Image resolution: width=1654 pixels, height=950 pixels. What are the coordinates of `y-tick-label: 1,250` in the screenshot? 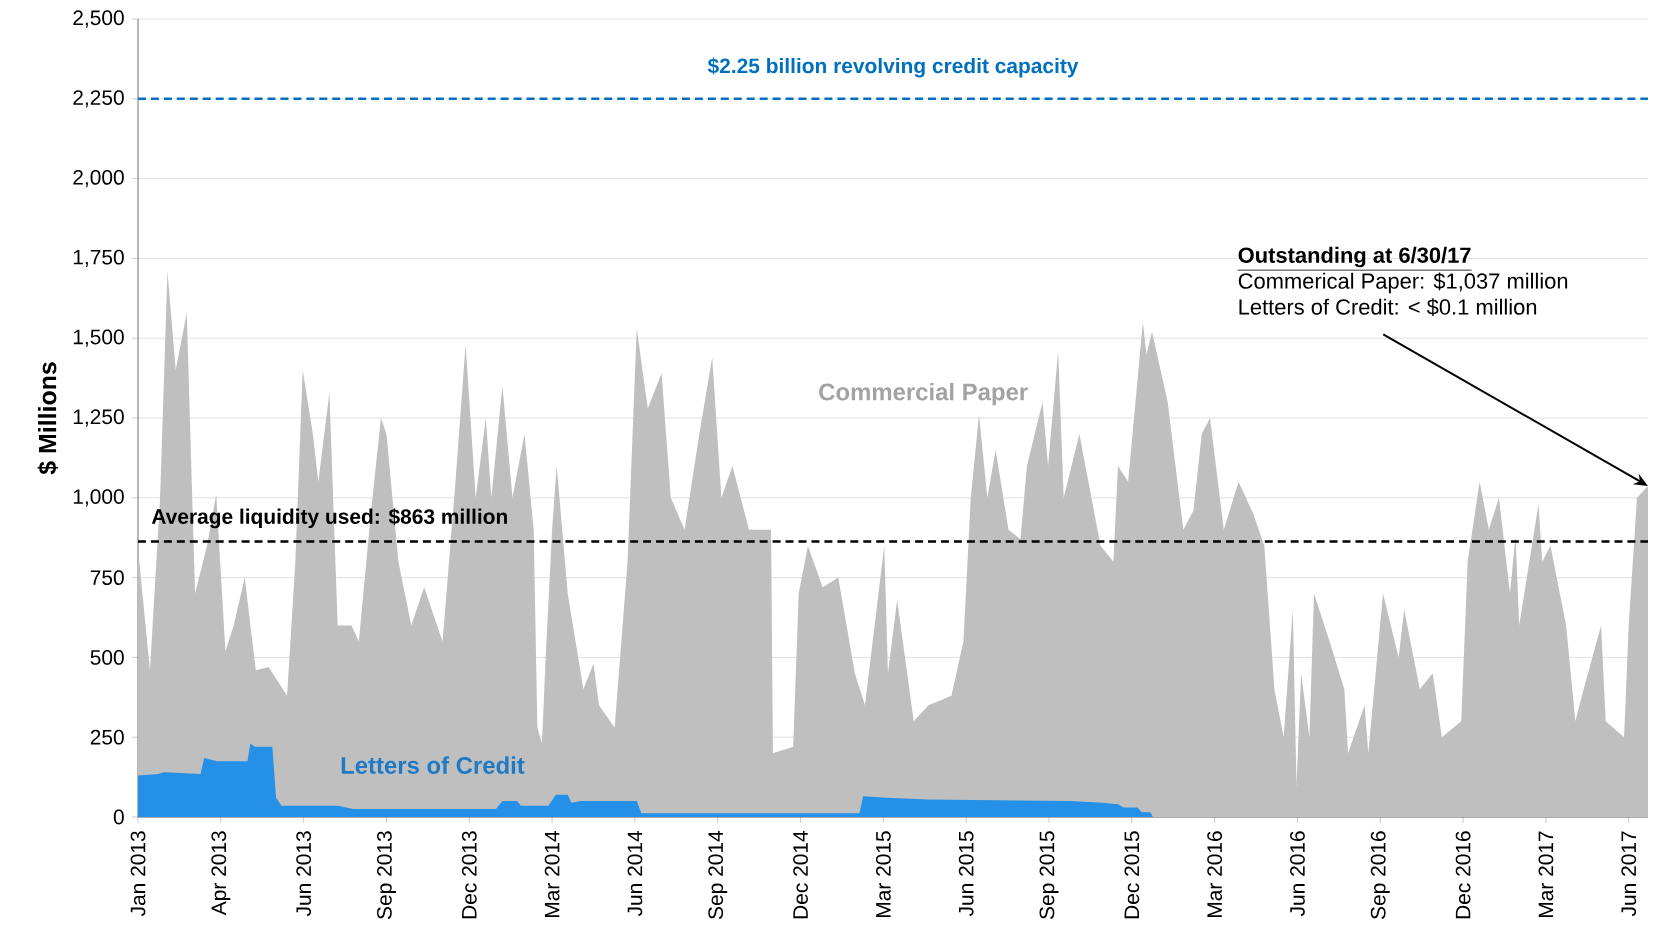 It's located at (98, 418).